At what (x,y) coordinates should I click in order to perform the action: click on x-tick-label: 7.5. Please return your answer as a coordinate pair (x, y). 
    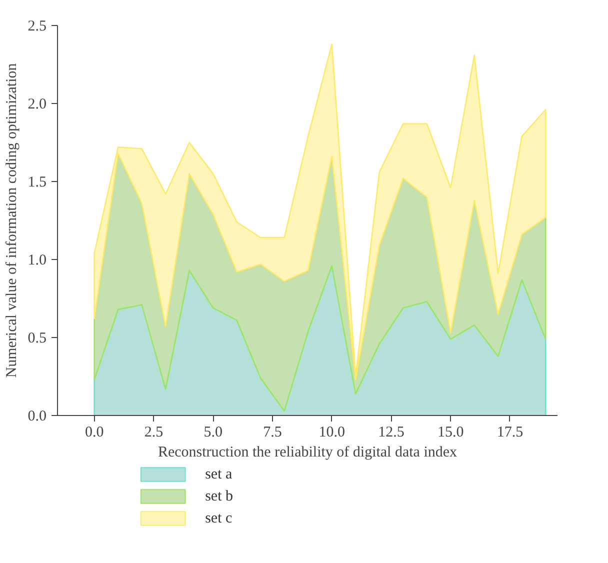
    Looking at the image, I should click on (272, 432).